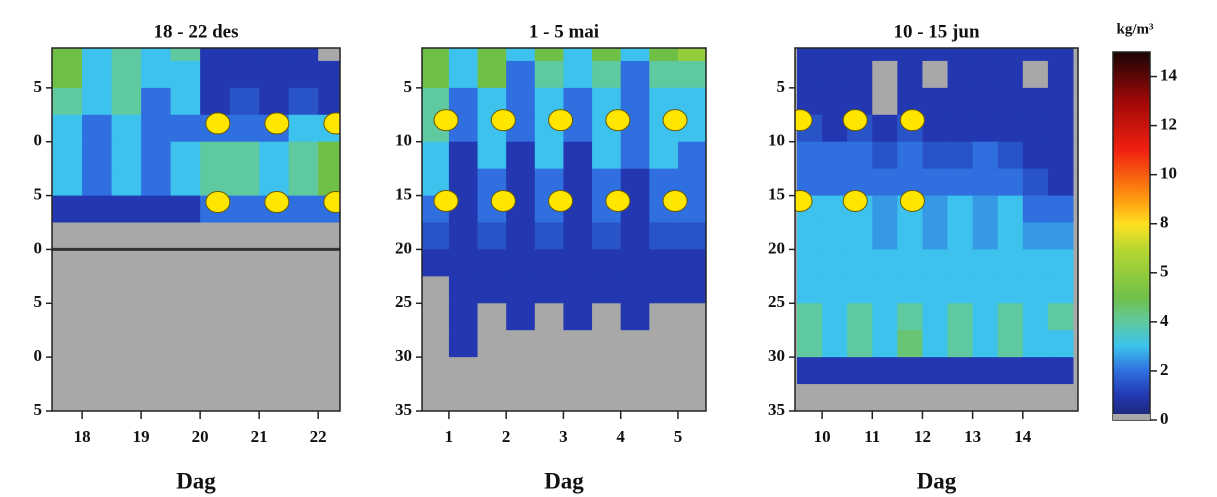  What do you see at coordinates (318, 436) in the screenshot?
I see `x-tick-label: 22` at bounding box center [318, 436].